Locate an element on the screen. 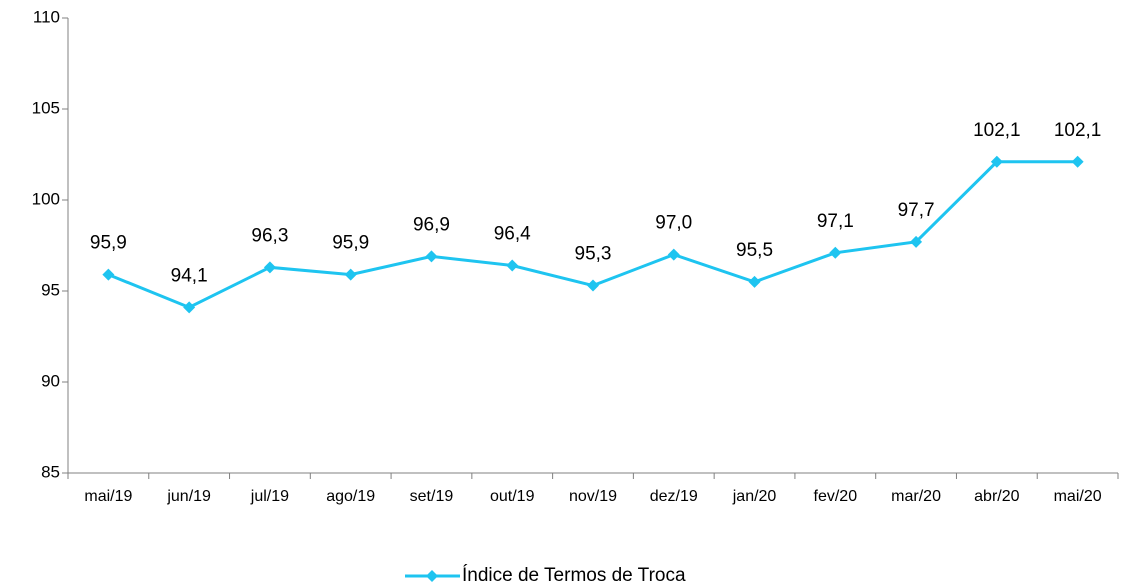 This screenshot has width=1121, height=588. x-tick-label: fev/20 is located at coordinates (836, 496).